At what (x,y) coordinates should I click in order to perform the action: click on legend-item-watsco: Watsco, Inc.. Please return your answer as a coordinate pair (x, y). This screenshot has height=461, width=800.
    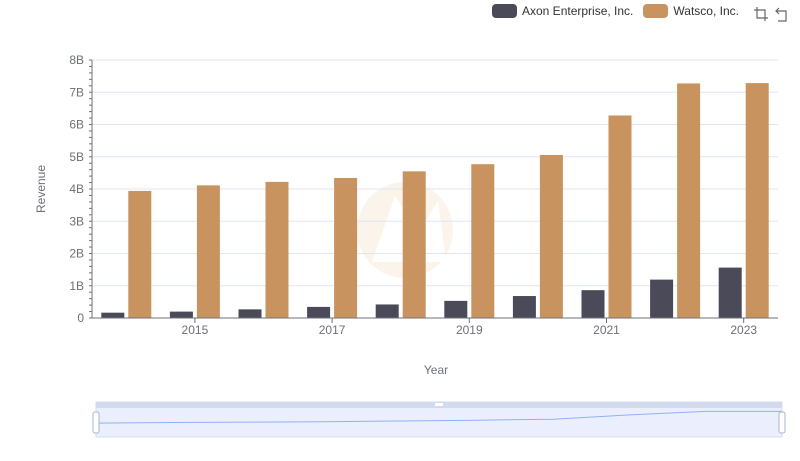
    Looking at the image, I should click on (691, 11).